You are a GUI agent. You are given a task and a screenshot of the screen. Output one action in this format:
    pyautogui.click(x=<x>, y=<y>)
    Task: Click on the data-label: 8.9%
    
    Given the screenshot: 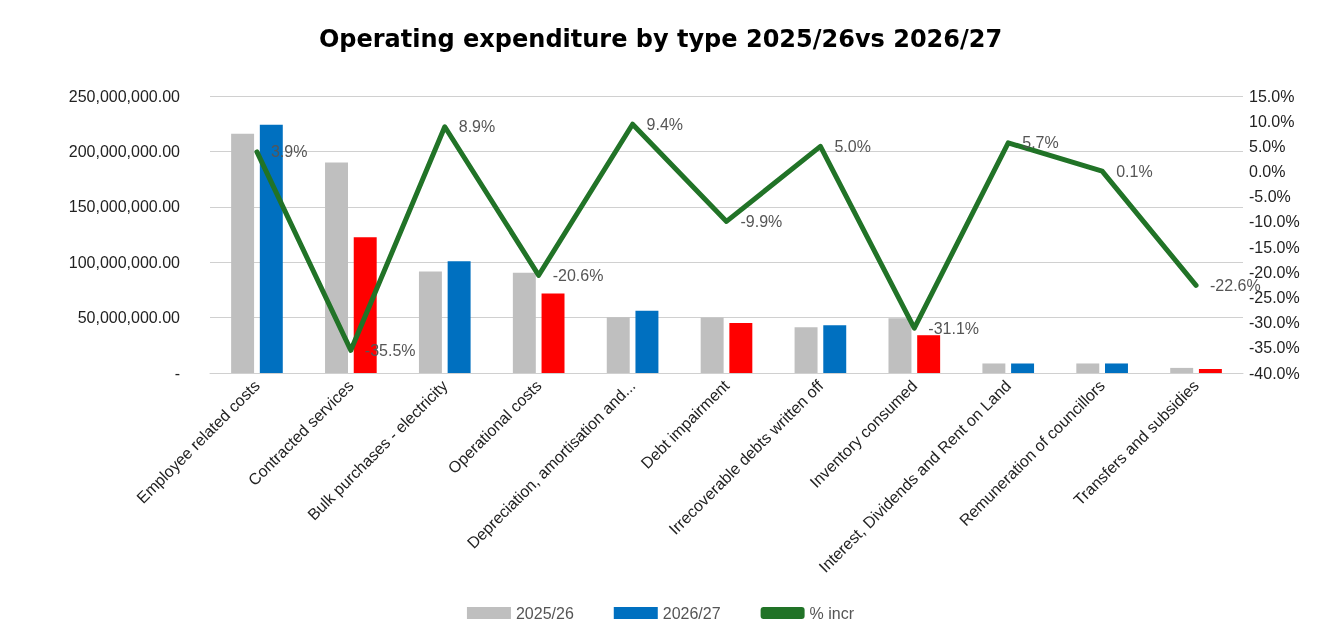 What is the action you would take?
    pyautogui.click(x=477, y=127)
    